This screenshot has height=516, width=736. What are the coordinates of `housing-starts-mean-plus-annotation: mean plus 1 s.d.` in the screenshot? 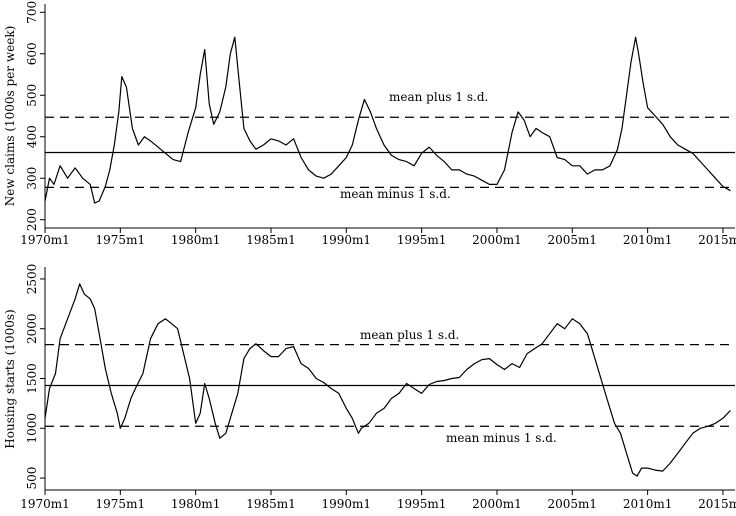 It's located at (409, 335).